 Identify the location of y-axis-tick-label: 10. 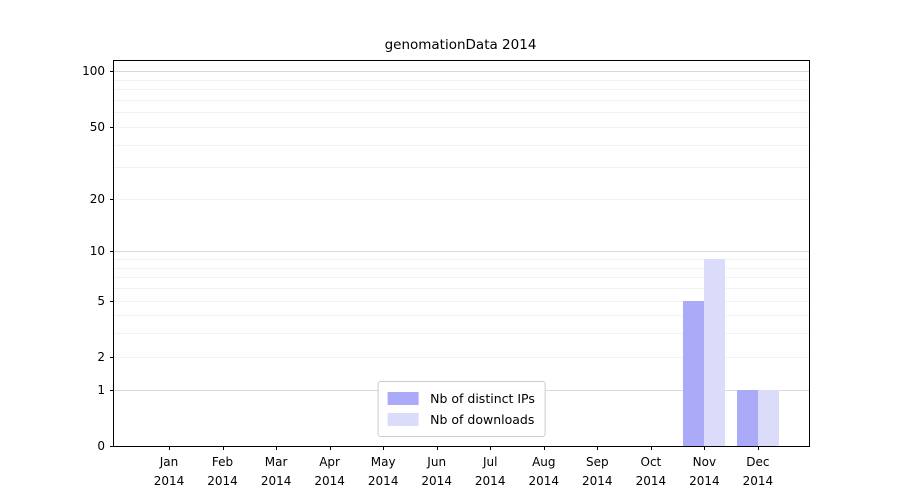
(97, 251).